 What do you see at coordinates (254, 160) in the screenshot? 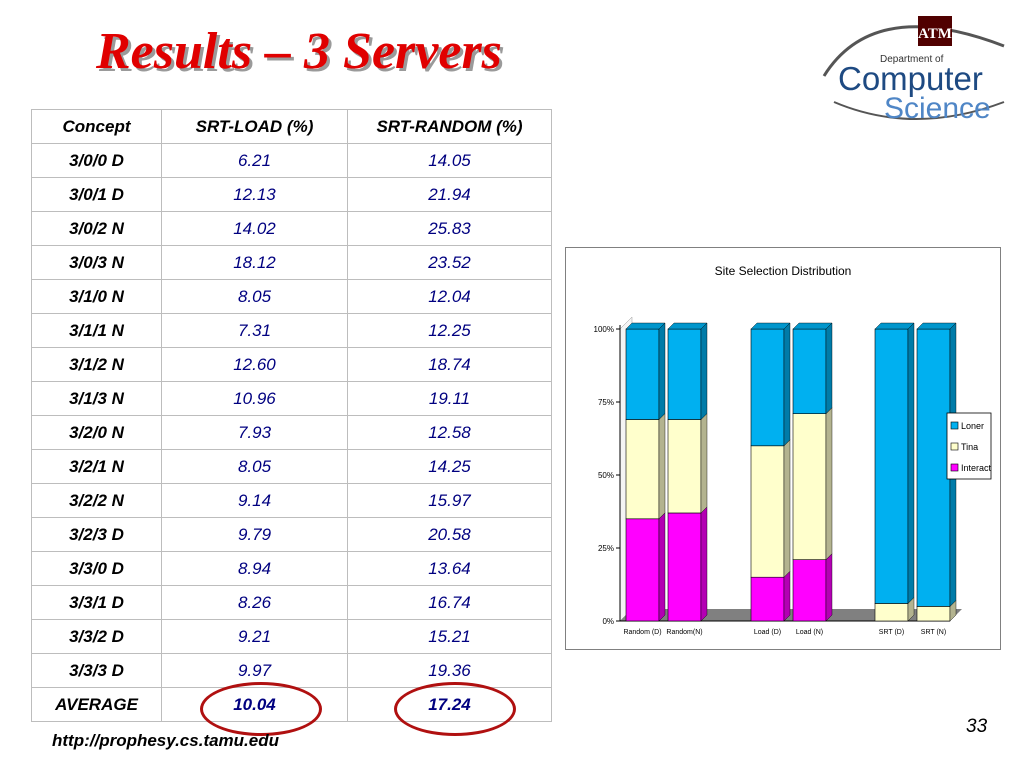
I see `cell-srt-load: 6.21` at bounding box center [254, 160].